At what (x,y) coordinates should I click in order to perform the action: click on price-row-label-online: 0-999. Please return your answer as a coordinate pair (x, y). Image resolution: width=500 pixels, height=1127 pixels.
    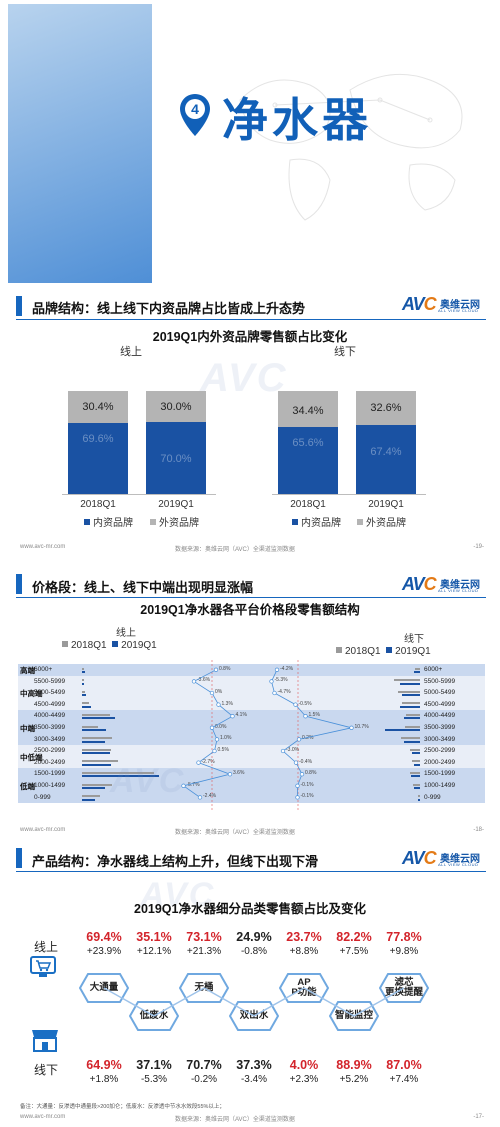
    Looking at the image, I should click on (42, 797).